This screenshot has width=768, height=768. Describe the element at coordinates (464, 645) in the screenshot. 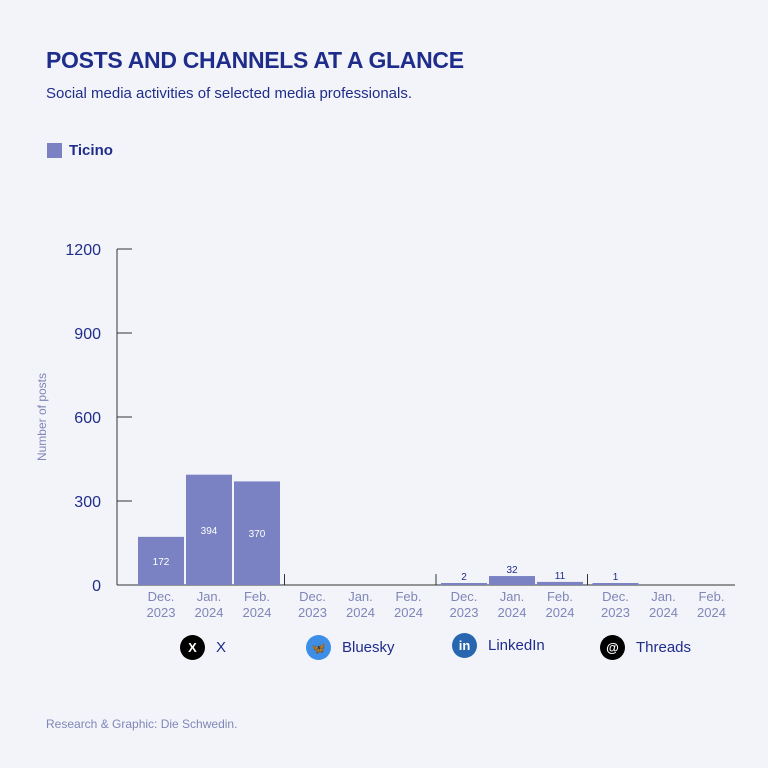

I see `linkedin-logo-icon: in` at that location.